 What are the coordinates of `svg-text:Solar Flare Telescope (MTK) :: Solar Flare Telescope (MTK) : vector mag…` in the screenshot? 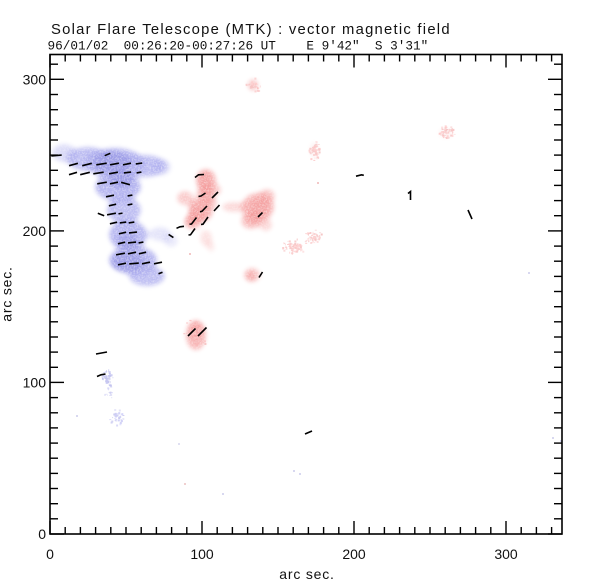 It's located at (251, 30).